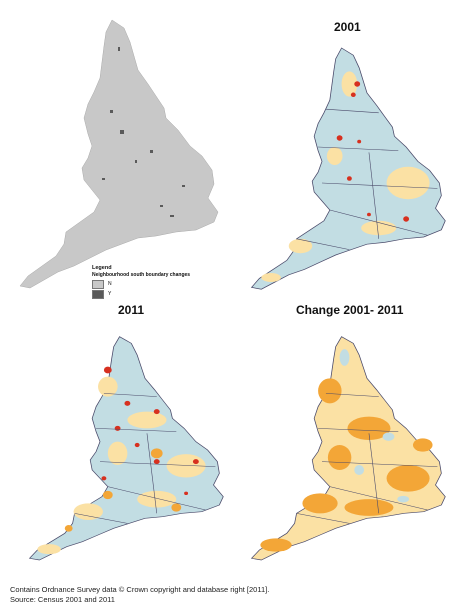 This screenshot has height=611, width=459. Describe the element at coordinates (110, 284) in the screenshot. I see `legend-label-n: N` at that location.